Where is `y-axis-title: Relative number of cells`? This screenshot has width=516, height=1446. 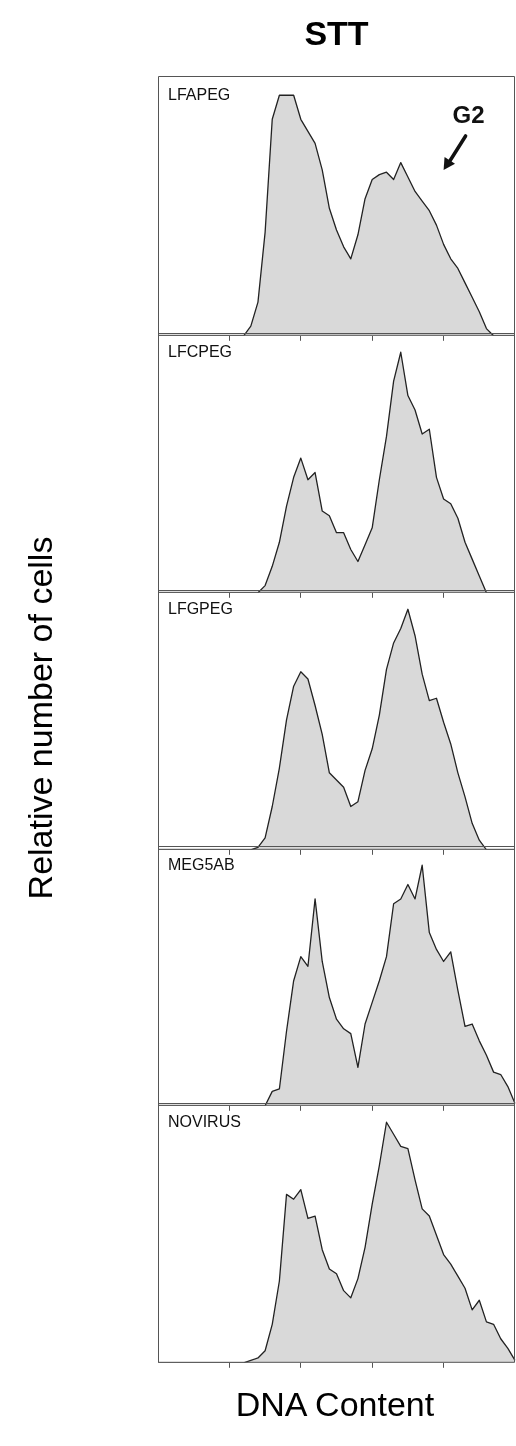
y-axis-title: Relative number of cells is located at coordinates (40, 718).